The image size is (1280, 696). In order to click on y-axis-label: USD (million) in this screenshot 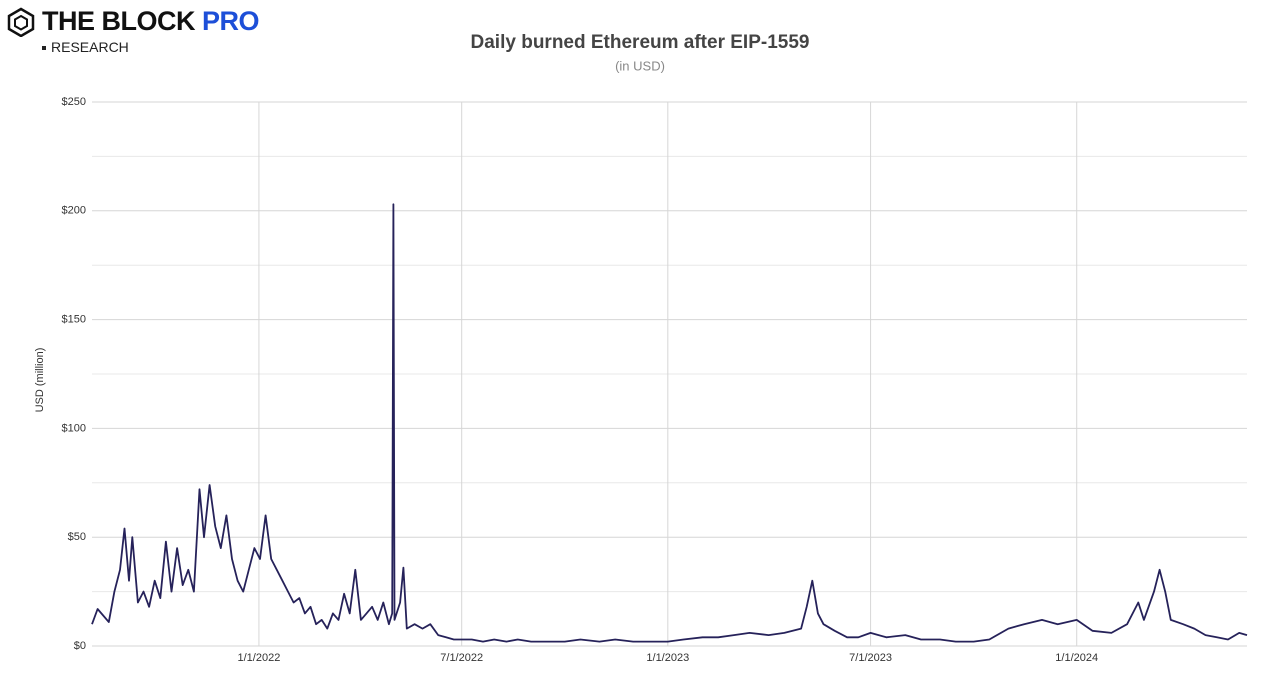, I will do `click(40, 380)`.